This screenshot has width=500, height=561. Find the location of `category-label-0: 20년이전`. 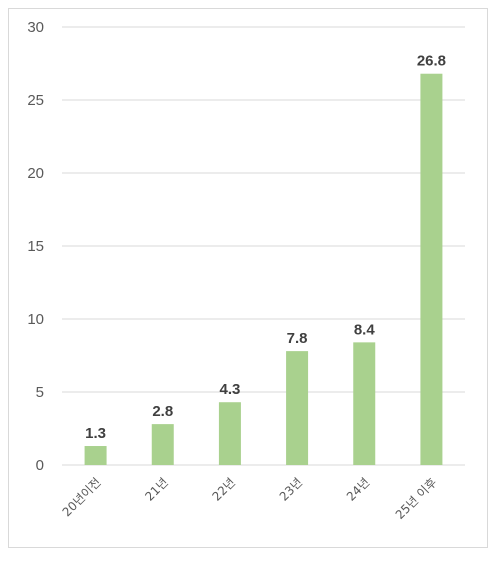

category-label-0: 20년이전 is located at coordinates (82, 497).